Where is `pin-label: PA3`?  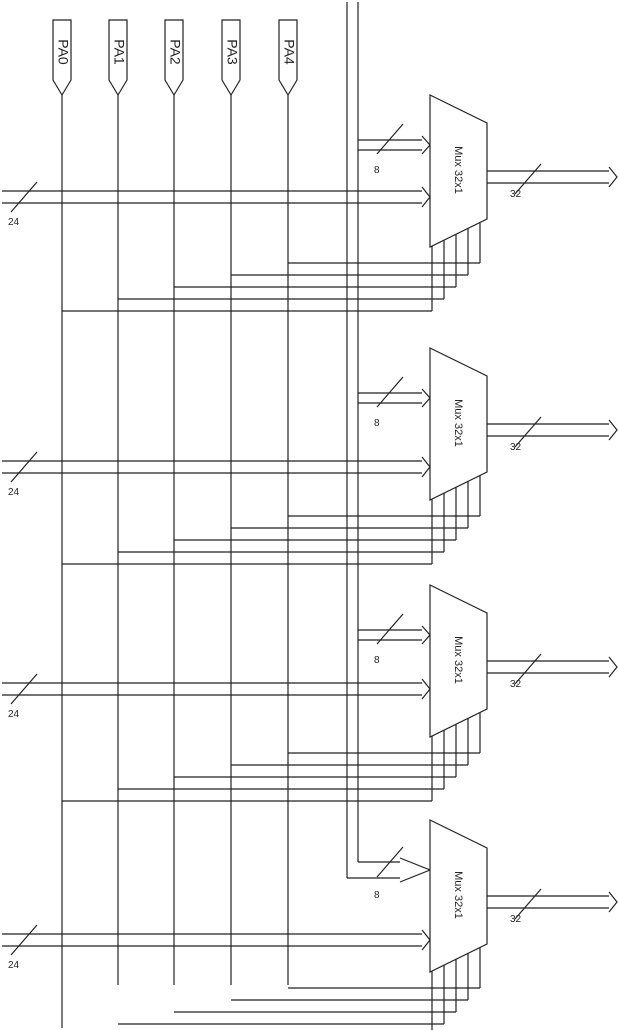 pin-label: PA3 is located at coordinates (232, 52).